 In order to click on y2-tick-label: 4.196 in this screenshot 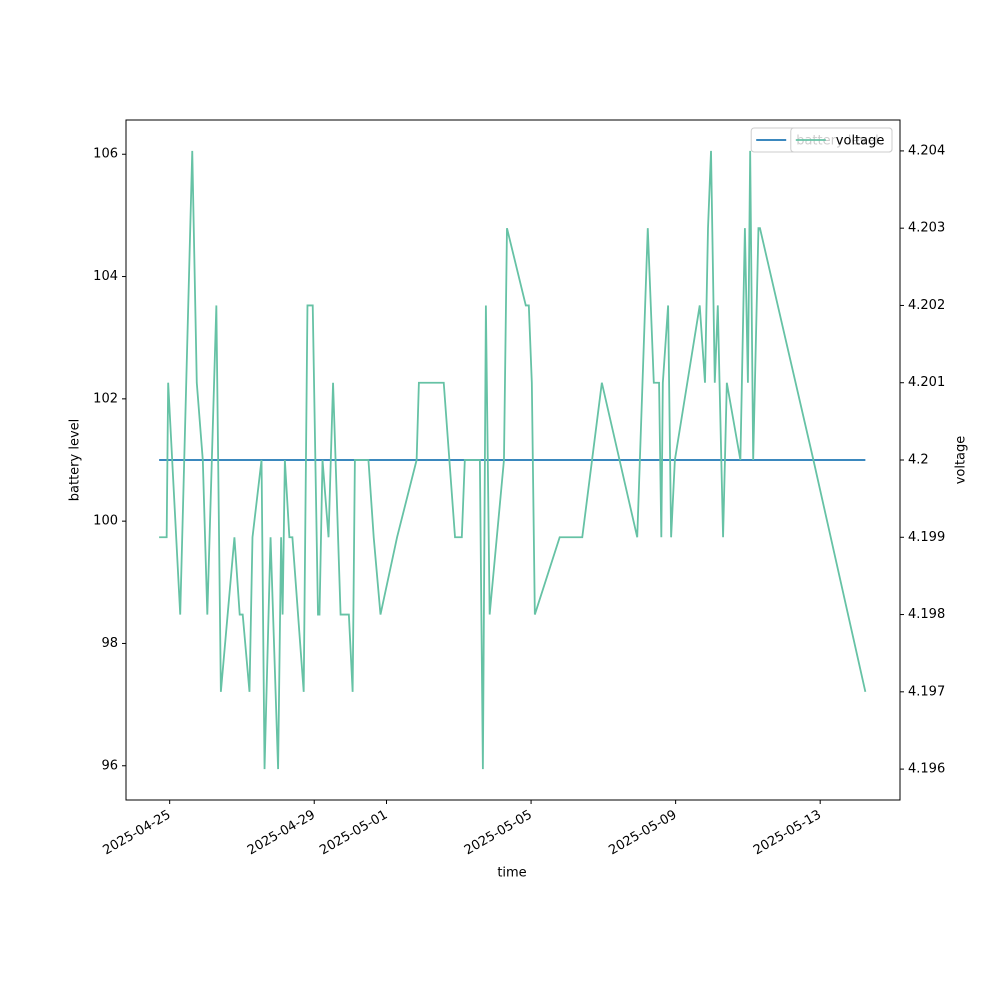, I will do `click(926, 769)`.